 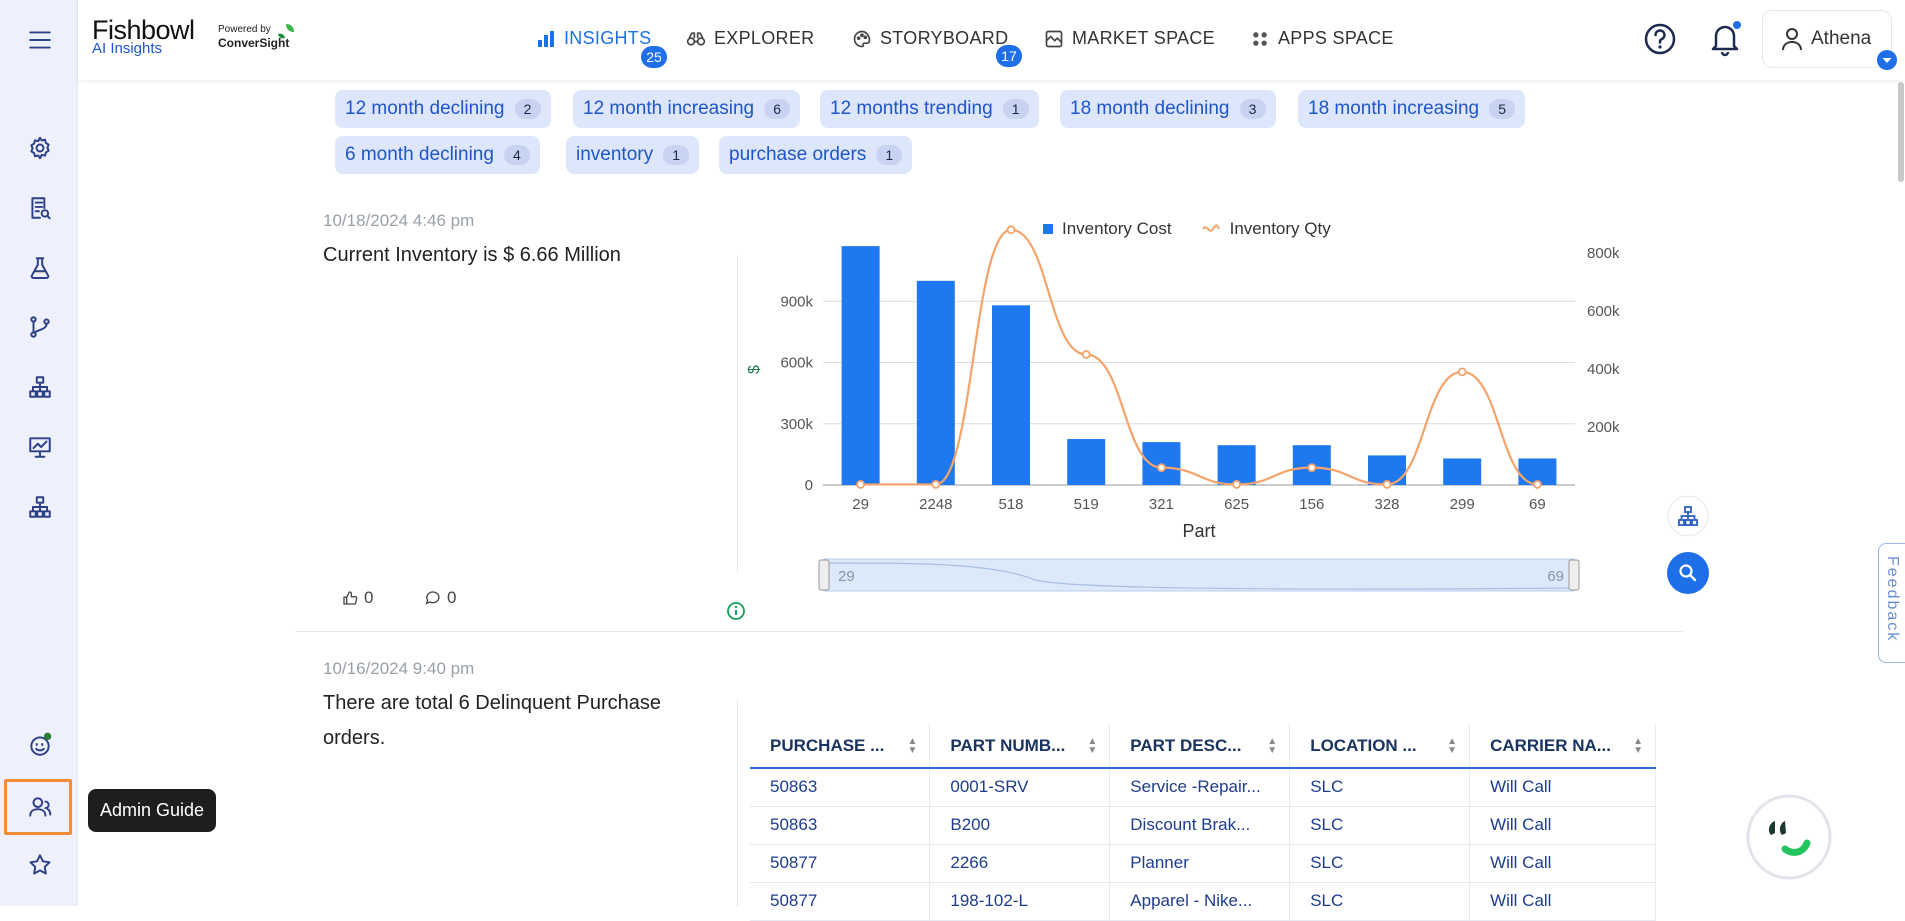 I want to click on table-column-header: PART DESC... ▲ ▼, so click(x=1200, y=746).